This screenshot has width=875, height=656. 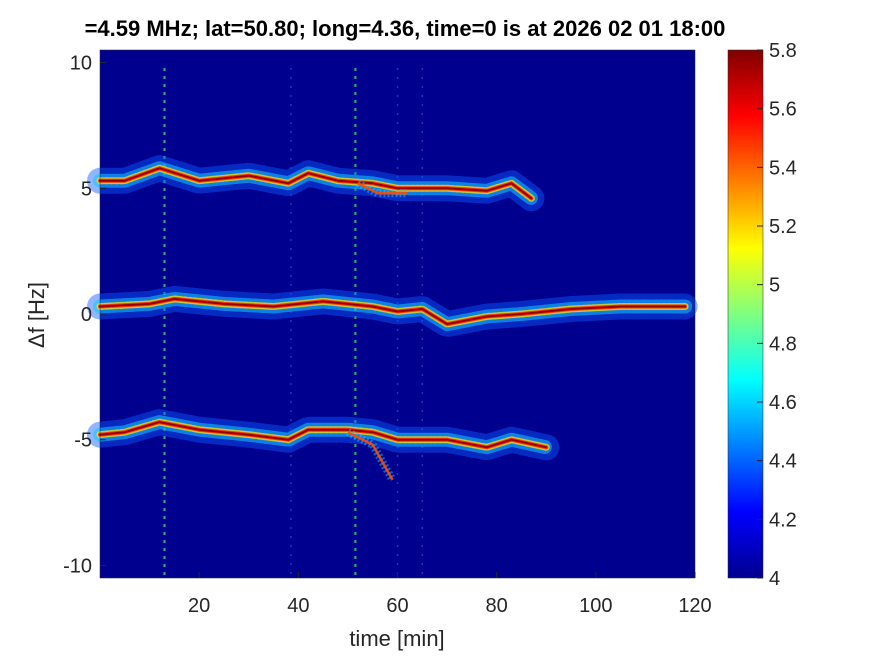 I want to click on colorbar-tick-label: 5, so click(x=774, y=286).